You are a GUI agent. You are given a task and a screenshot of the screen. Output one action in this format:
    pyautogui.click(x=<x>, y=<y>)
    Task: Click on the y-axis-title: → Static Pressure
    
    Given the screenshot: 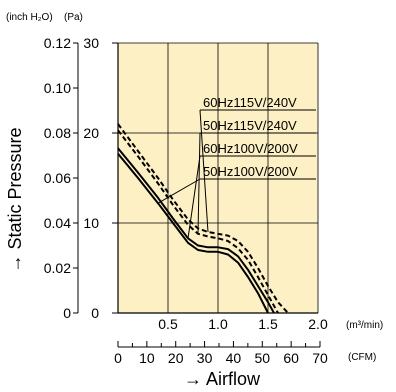 What is the action you would take?
    pyautogui.click(x=15, y=199)
    